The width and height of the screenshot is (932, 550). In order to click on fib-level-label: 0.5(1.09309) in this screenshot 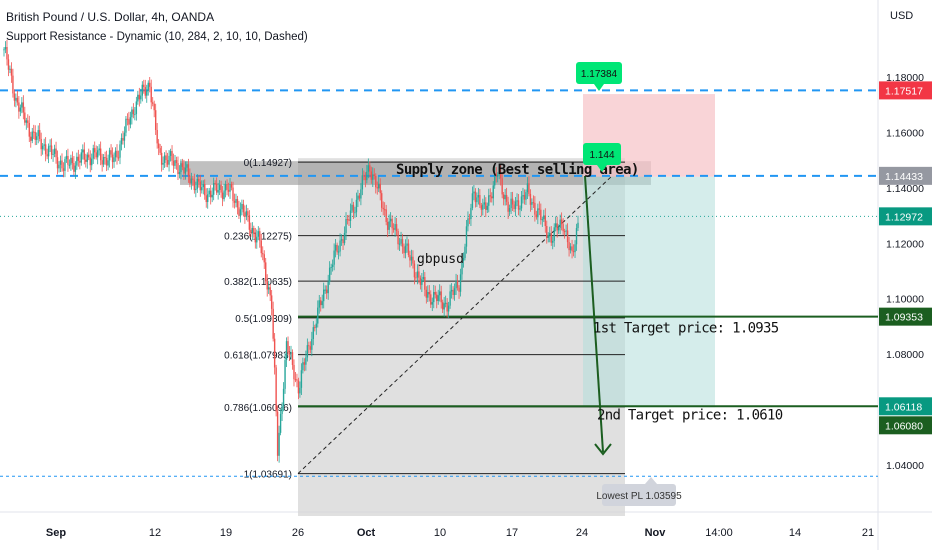, I will do `click(263, 319)`.